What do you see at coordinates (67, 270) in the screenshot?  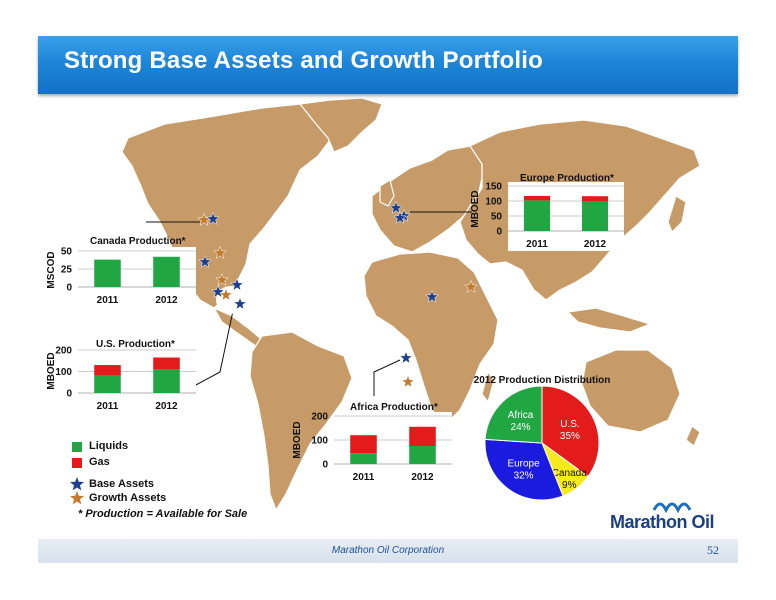 I see `y-tick-label: 25` at bounding box center [67, 270].